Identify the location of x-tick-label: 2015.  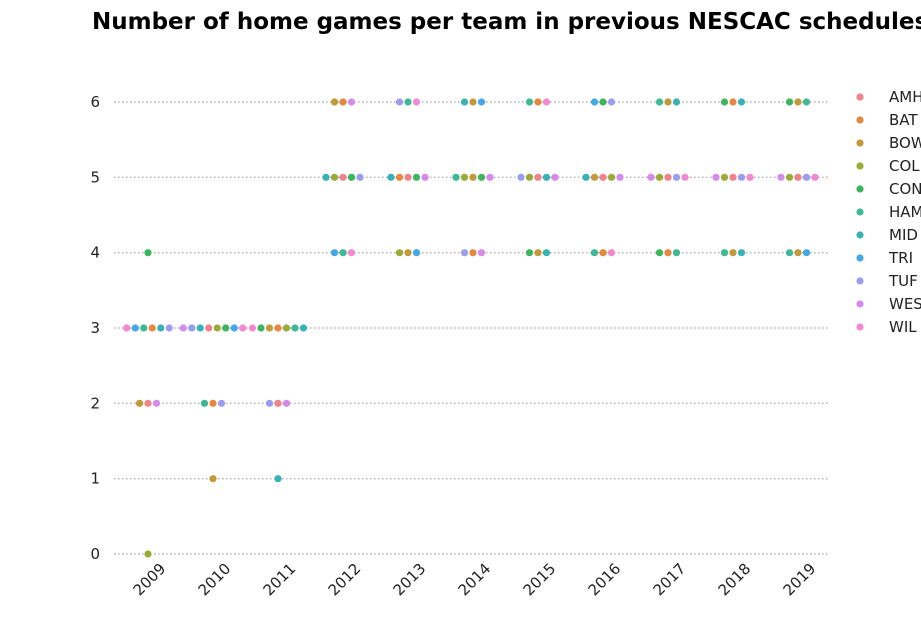
(540, 580).